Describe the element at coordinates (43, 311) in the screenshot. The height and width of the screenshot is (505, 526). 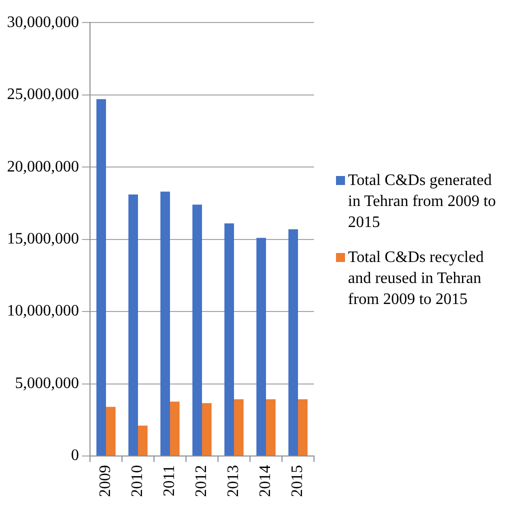
I see `y-tick-label: 10,000,000` at that location.